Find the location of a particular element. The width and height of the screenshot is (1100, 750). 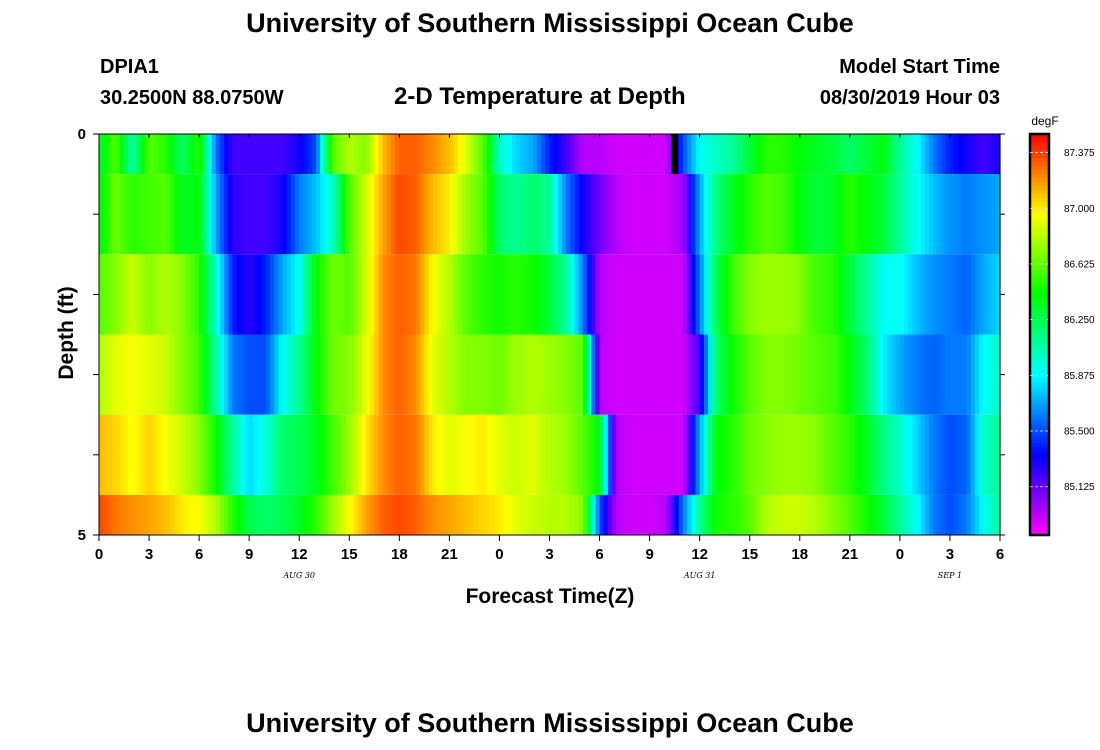

model-start-marker is located at coordinates (675, 154).